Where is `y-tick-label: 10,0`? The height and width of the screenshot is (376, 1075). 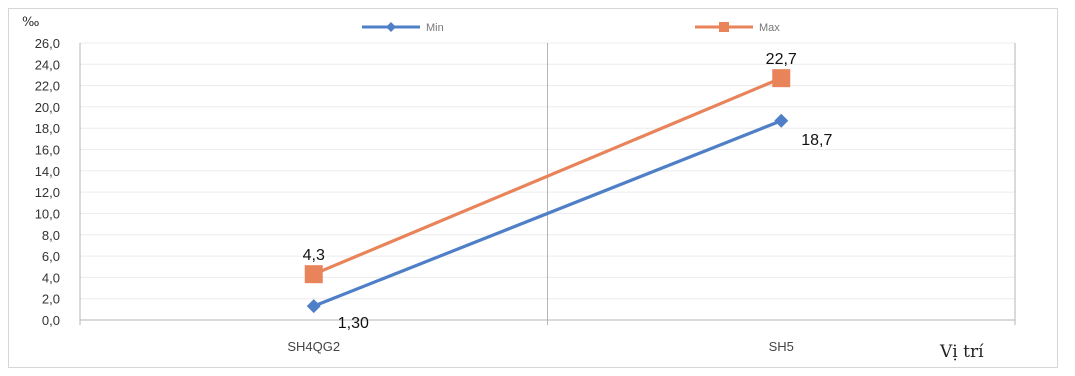
y-tick-label: 10,0 is located at coordinates (47, 213).